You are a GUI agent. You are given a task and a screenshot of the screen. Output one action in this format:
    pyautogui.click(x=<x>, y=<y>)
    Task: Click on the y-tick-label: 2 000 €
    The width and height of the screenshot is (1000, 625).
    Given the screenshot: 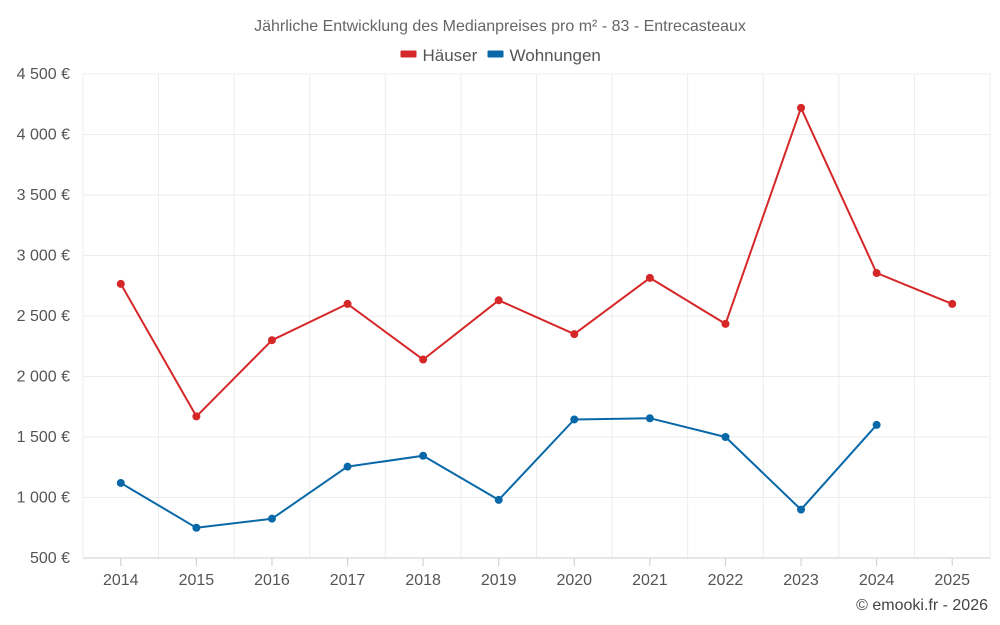 What is the action you would take?
    pyautogui.click(x=43, y=377)
    